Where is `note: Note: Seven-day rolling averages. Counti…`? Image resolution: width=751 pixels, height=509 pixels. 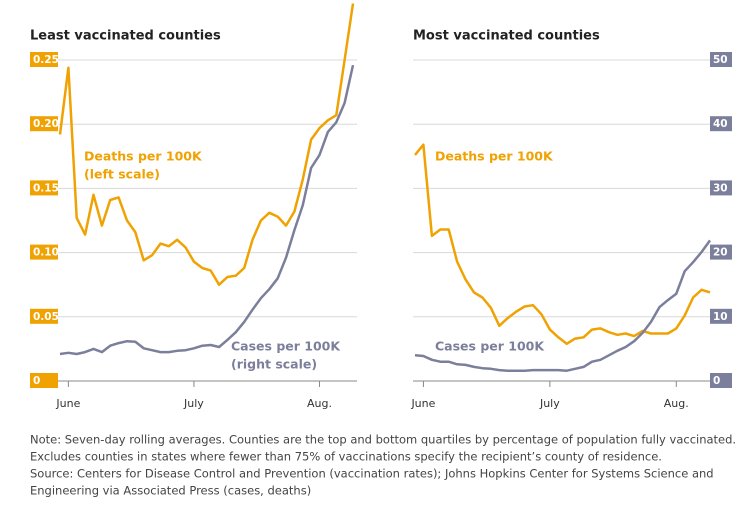
note: Note: Seven-day rolling averages. Counti… is located at coordinates (383, 440).